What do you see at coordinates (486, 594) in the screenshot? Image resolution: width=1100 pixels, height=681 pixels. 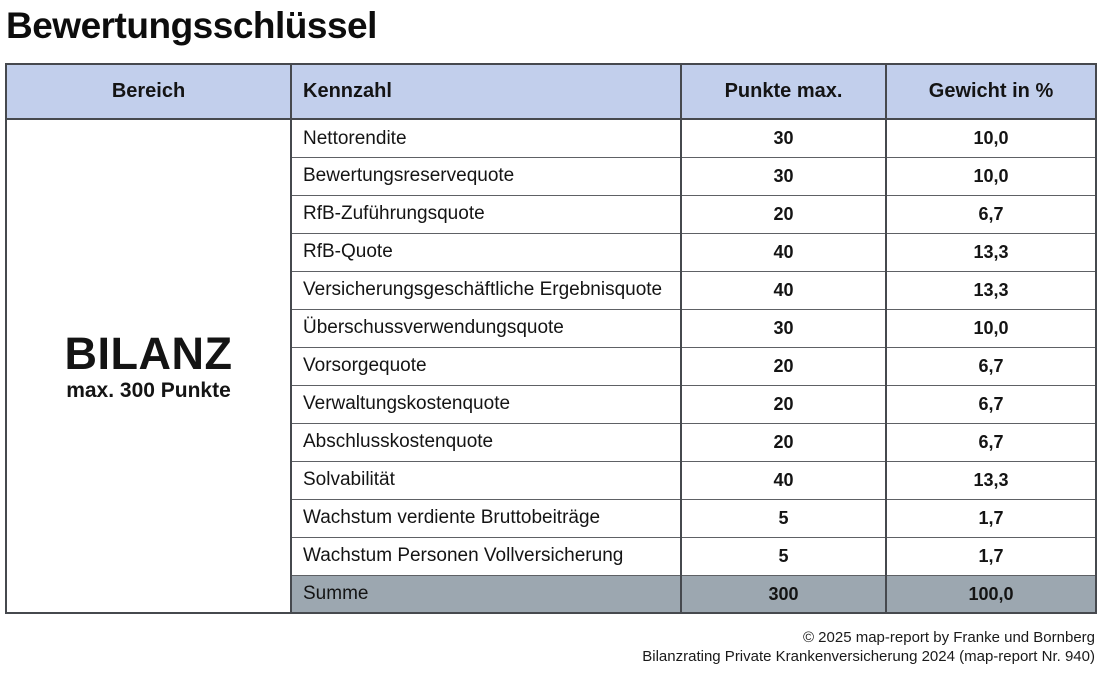 I see `summe-label: Summe` at bounding box center [486, 594].